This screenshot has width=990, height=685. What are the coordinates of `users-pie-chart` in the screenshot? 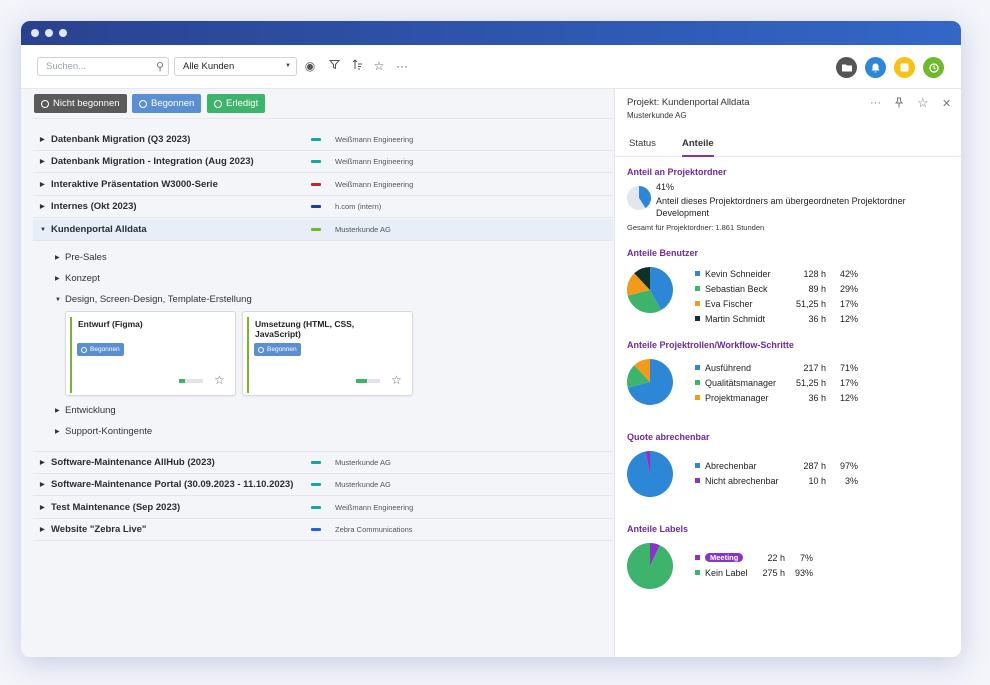 It's located at (650, 290).